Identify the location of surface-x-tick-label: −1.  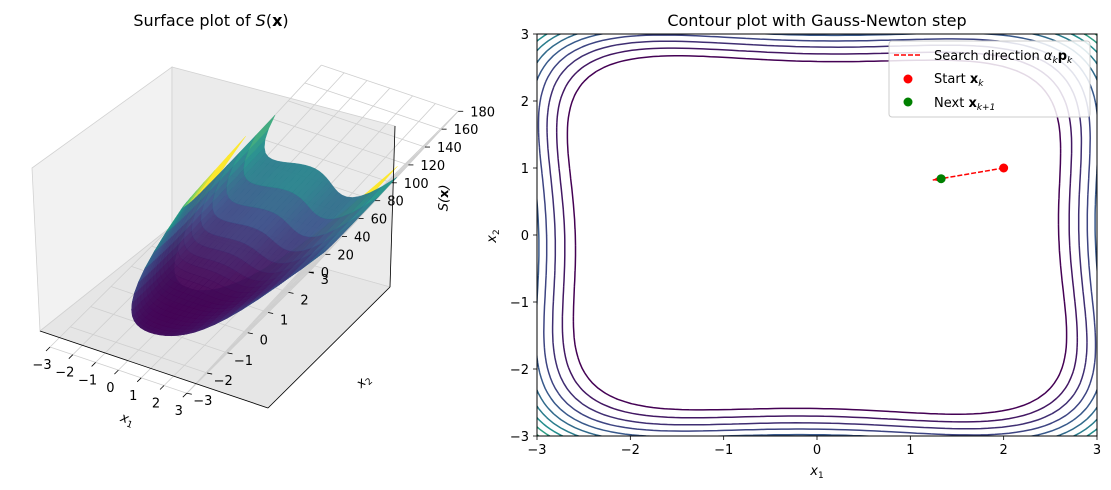
(87, 380).